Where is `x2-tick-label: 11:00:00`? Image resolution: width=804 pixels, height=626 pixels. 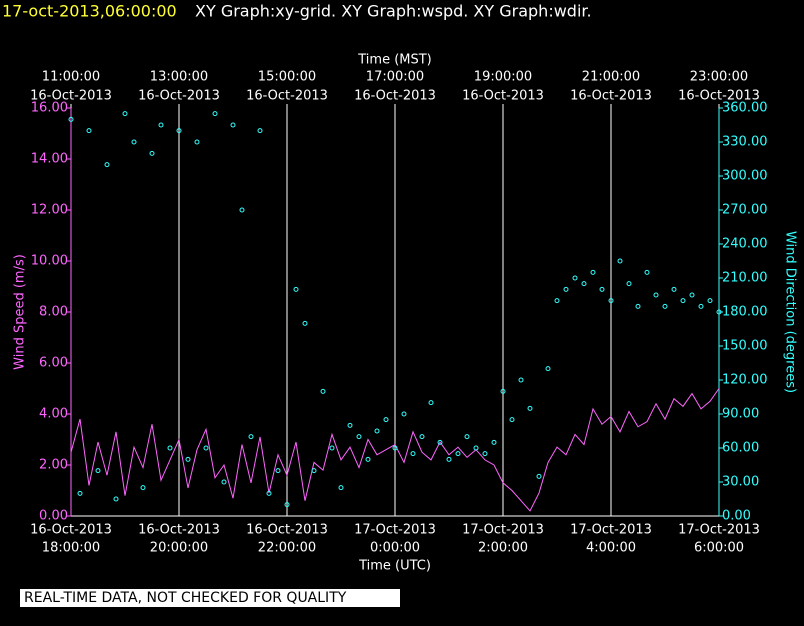
x2-tick-label: 11:00:00 is located at coordinates (71, 77).